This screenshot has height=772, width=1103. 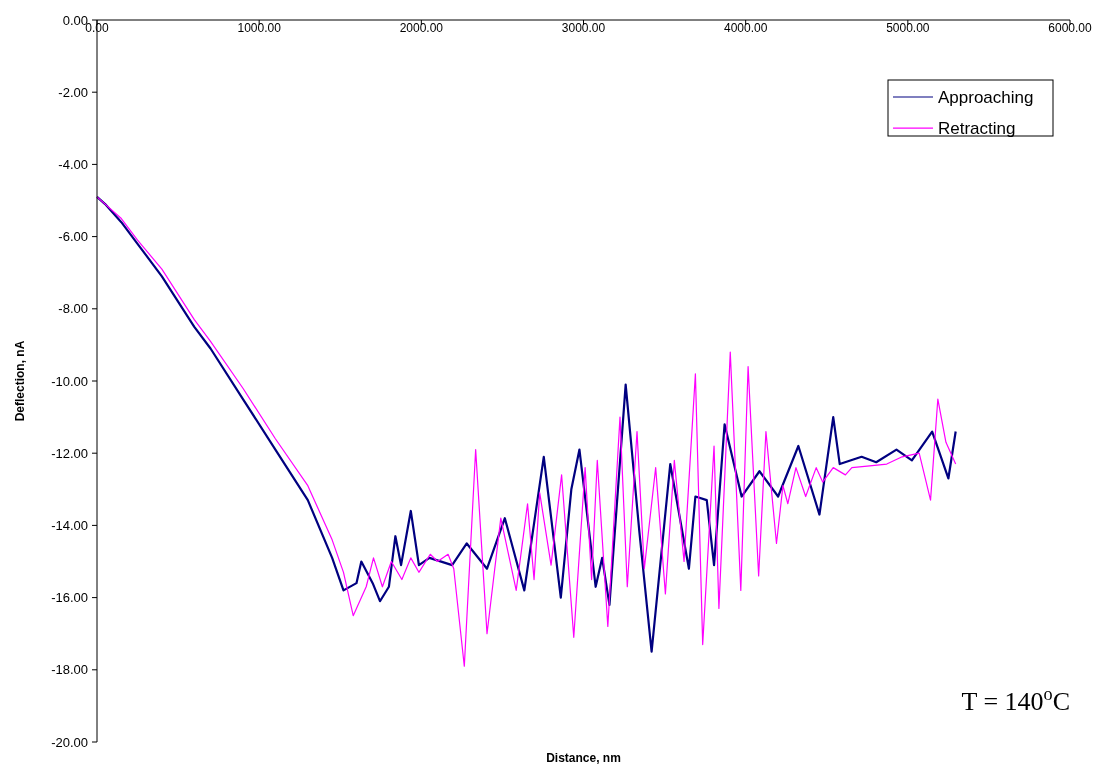 I want to click on y-tick-label: -18.00, so click(x=69, y=670).